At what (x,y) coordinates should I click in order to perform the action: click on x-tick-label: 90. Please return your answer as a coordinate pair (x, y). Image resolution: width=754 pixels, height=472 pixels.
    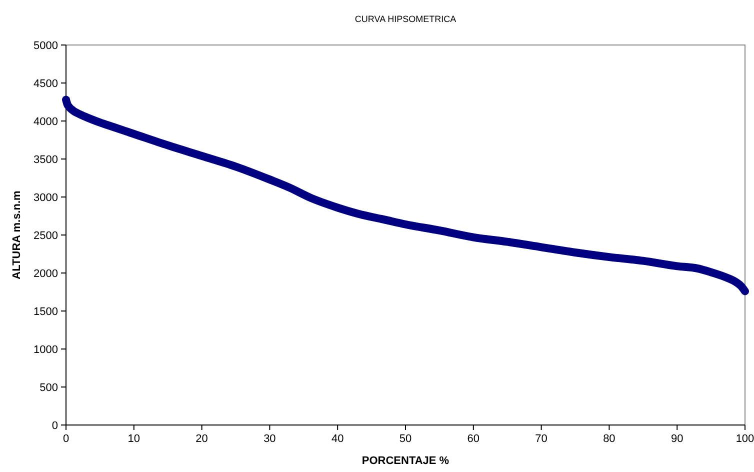
    Looking at the image, I should click on (677, 439).